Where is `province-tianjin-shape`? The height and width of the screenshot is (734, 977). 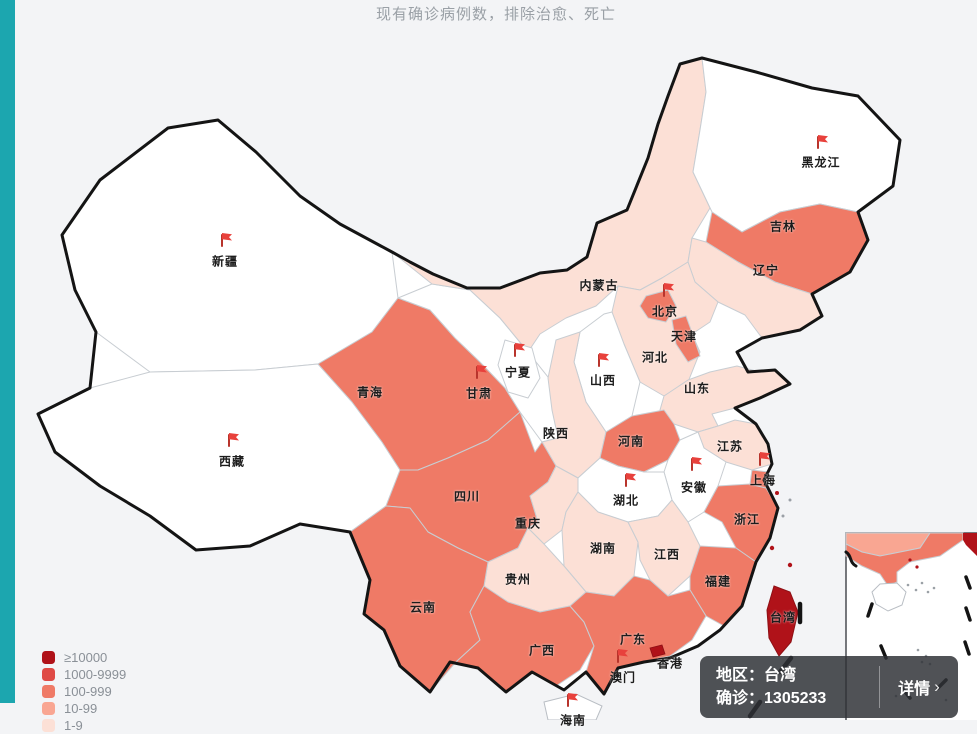
province-tianjin-shape is located at coordinates (686, 339).